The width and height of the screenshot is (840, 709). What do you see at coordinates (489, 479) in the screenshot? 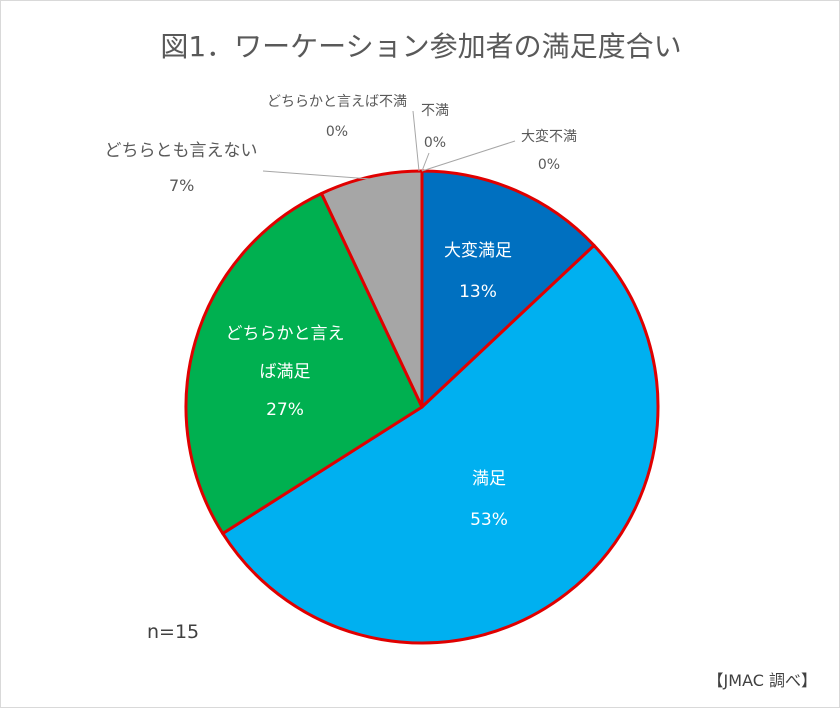
I see `slice-category-satisfied: 満足` at bounding box center [489, 479].